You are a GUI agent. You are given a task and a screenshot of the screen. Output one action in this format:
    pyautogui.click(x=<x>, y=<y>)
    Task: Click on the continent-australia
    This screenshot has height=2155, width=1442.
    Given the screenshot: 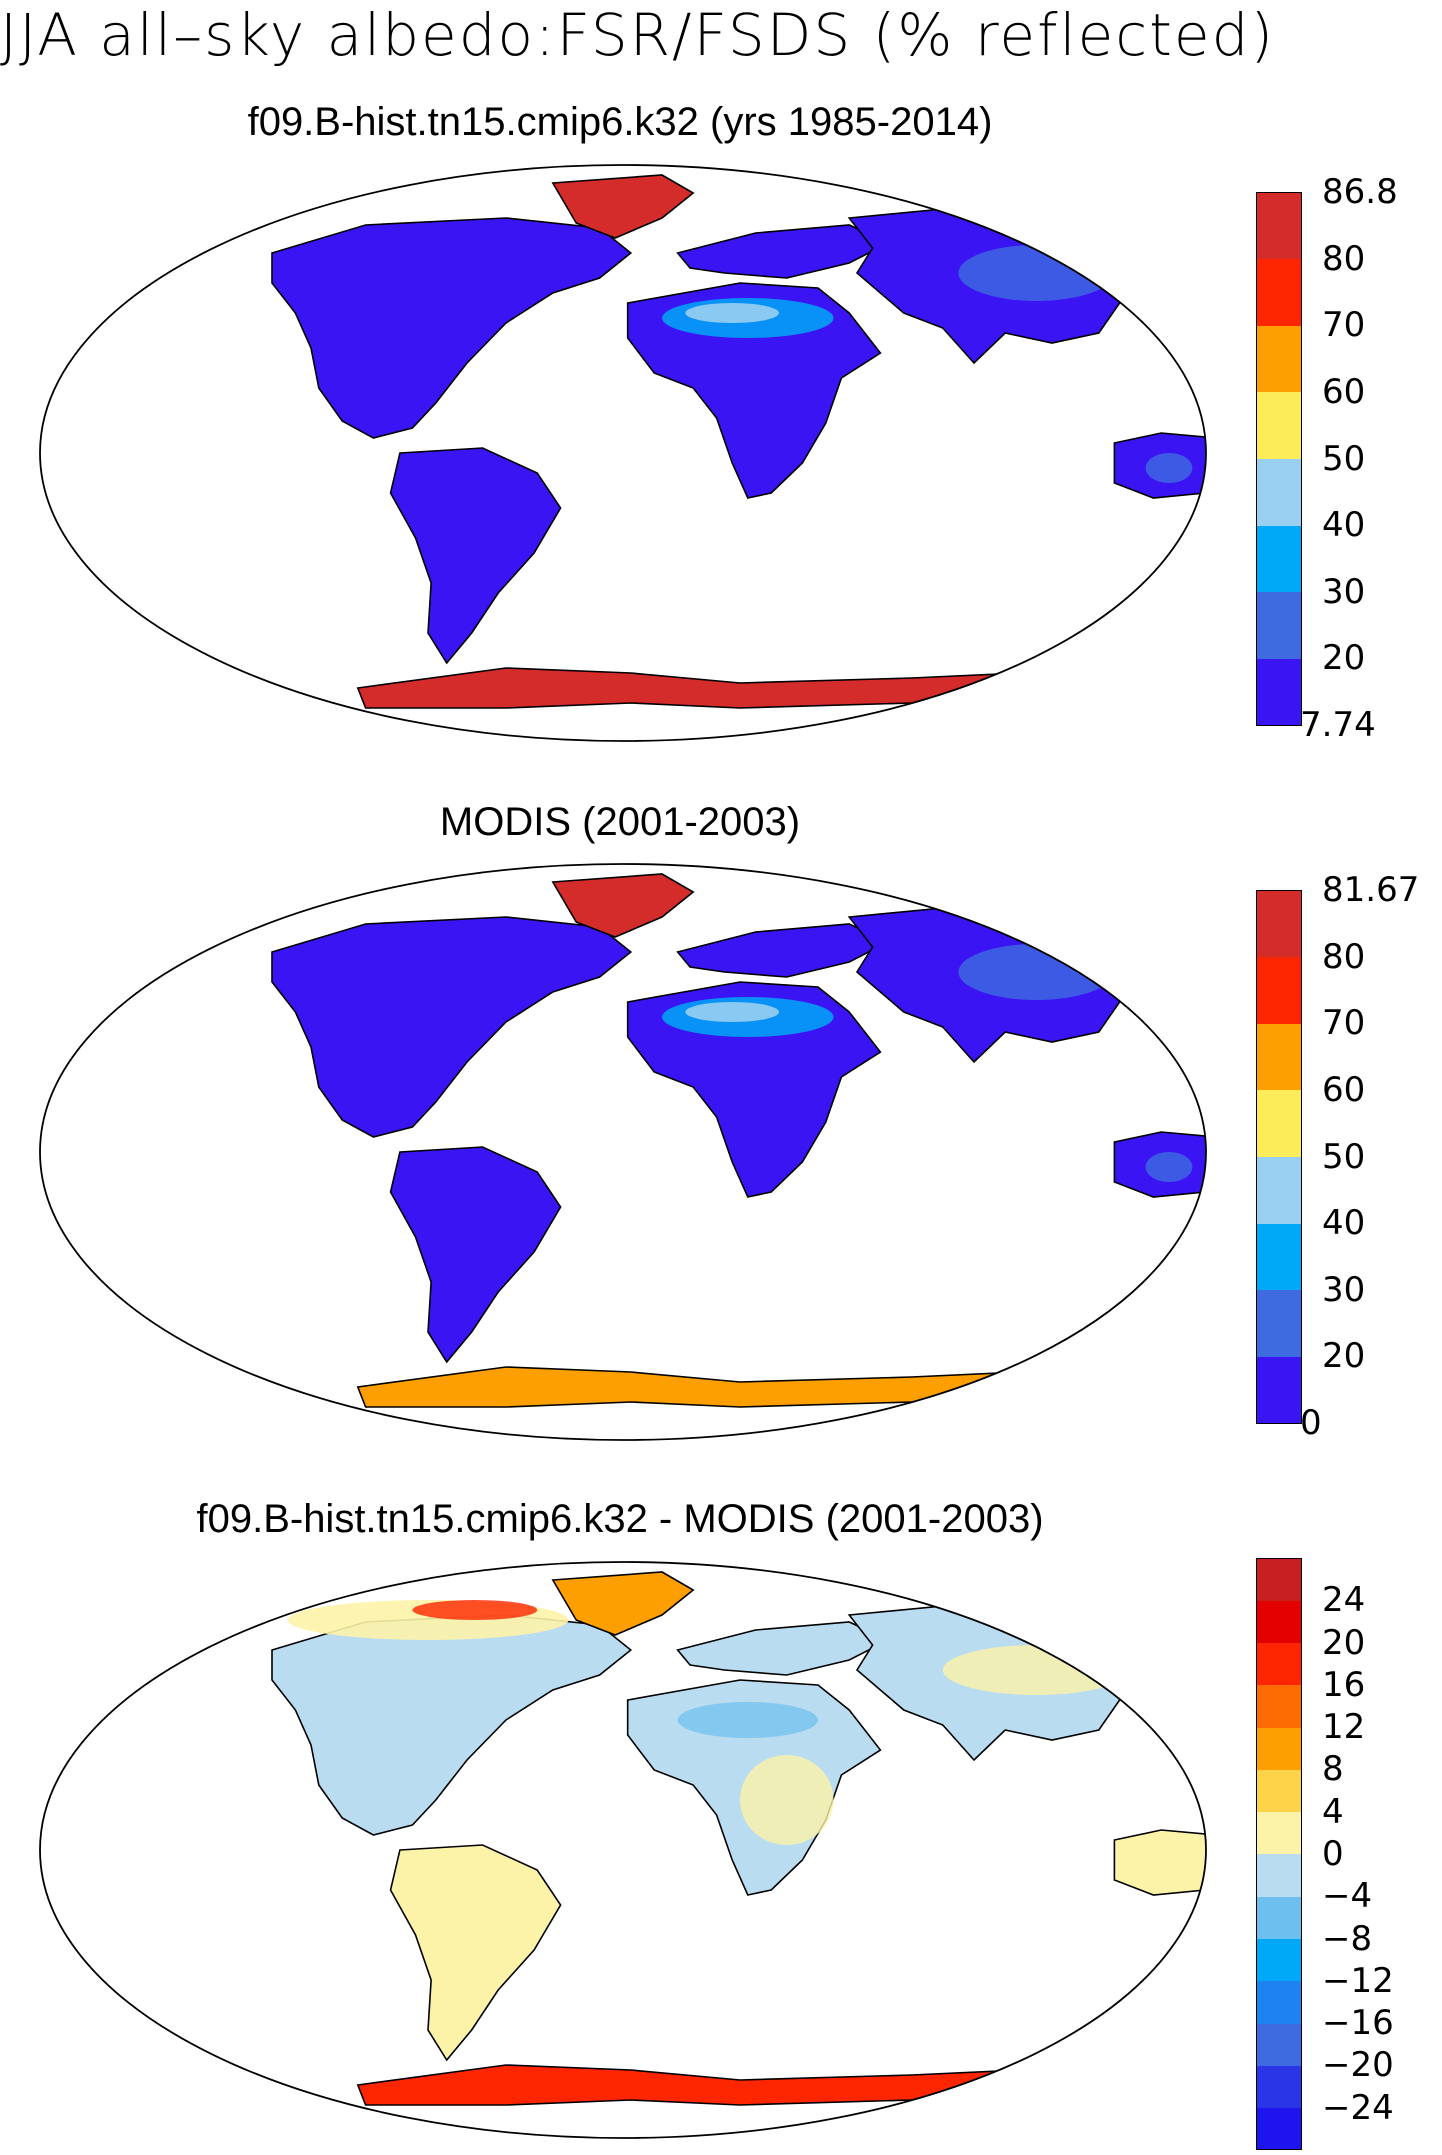 What is the action you would take?
    pyautogui.click(x=1160, y=1862)
    